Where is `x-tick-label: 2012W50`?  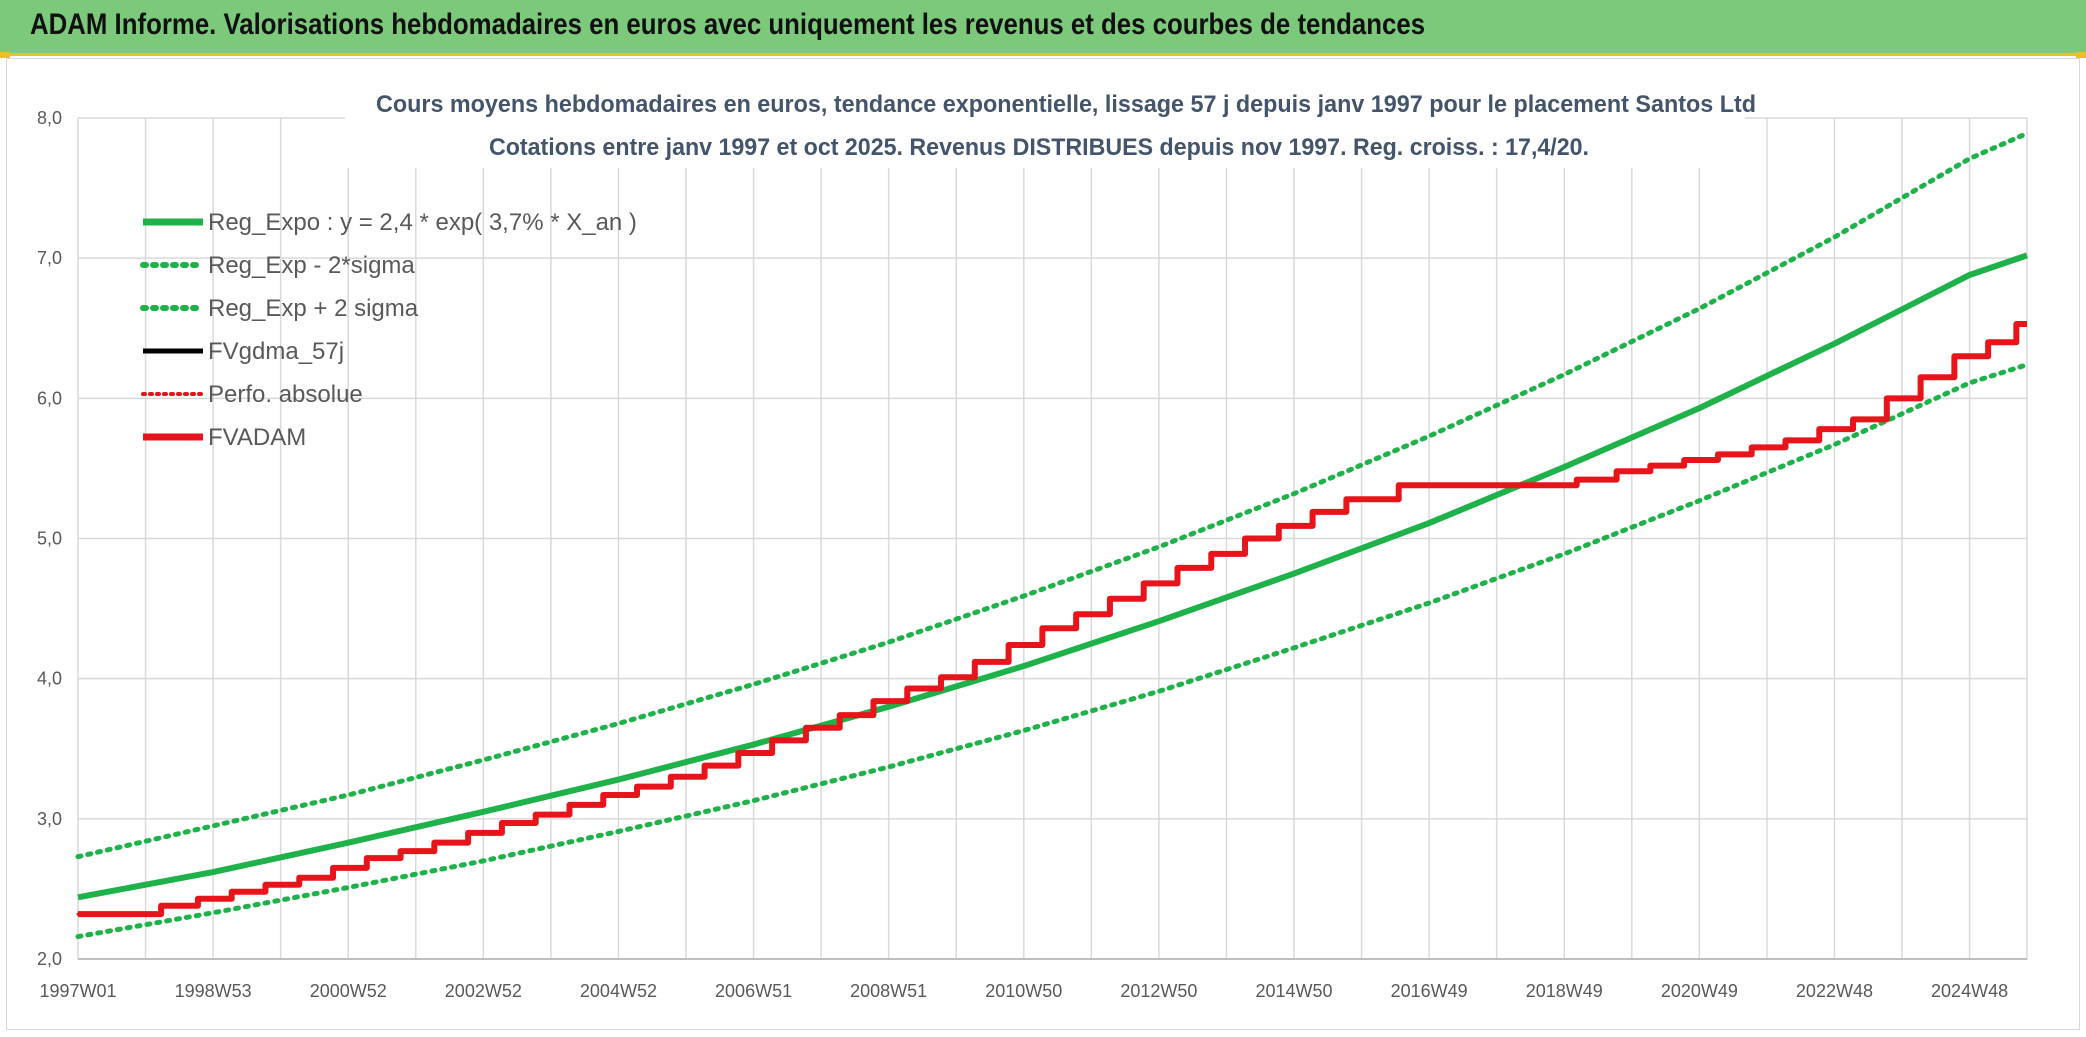
x-tick-label: 2012W50 is located at coordinates (1158, 991).